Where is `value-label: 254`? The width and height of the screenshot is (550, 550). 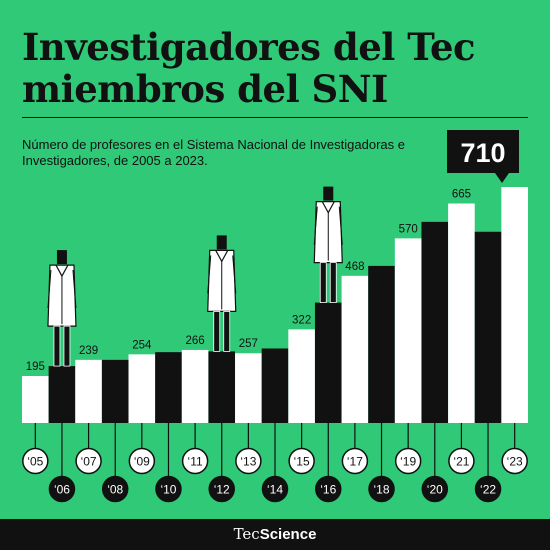
value-label: 254 is located at coordinates (142, 345).